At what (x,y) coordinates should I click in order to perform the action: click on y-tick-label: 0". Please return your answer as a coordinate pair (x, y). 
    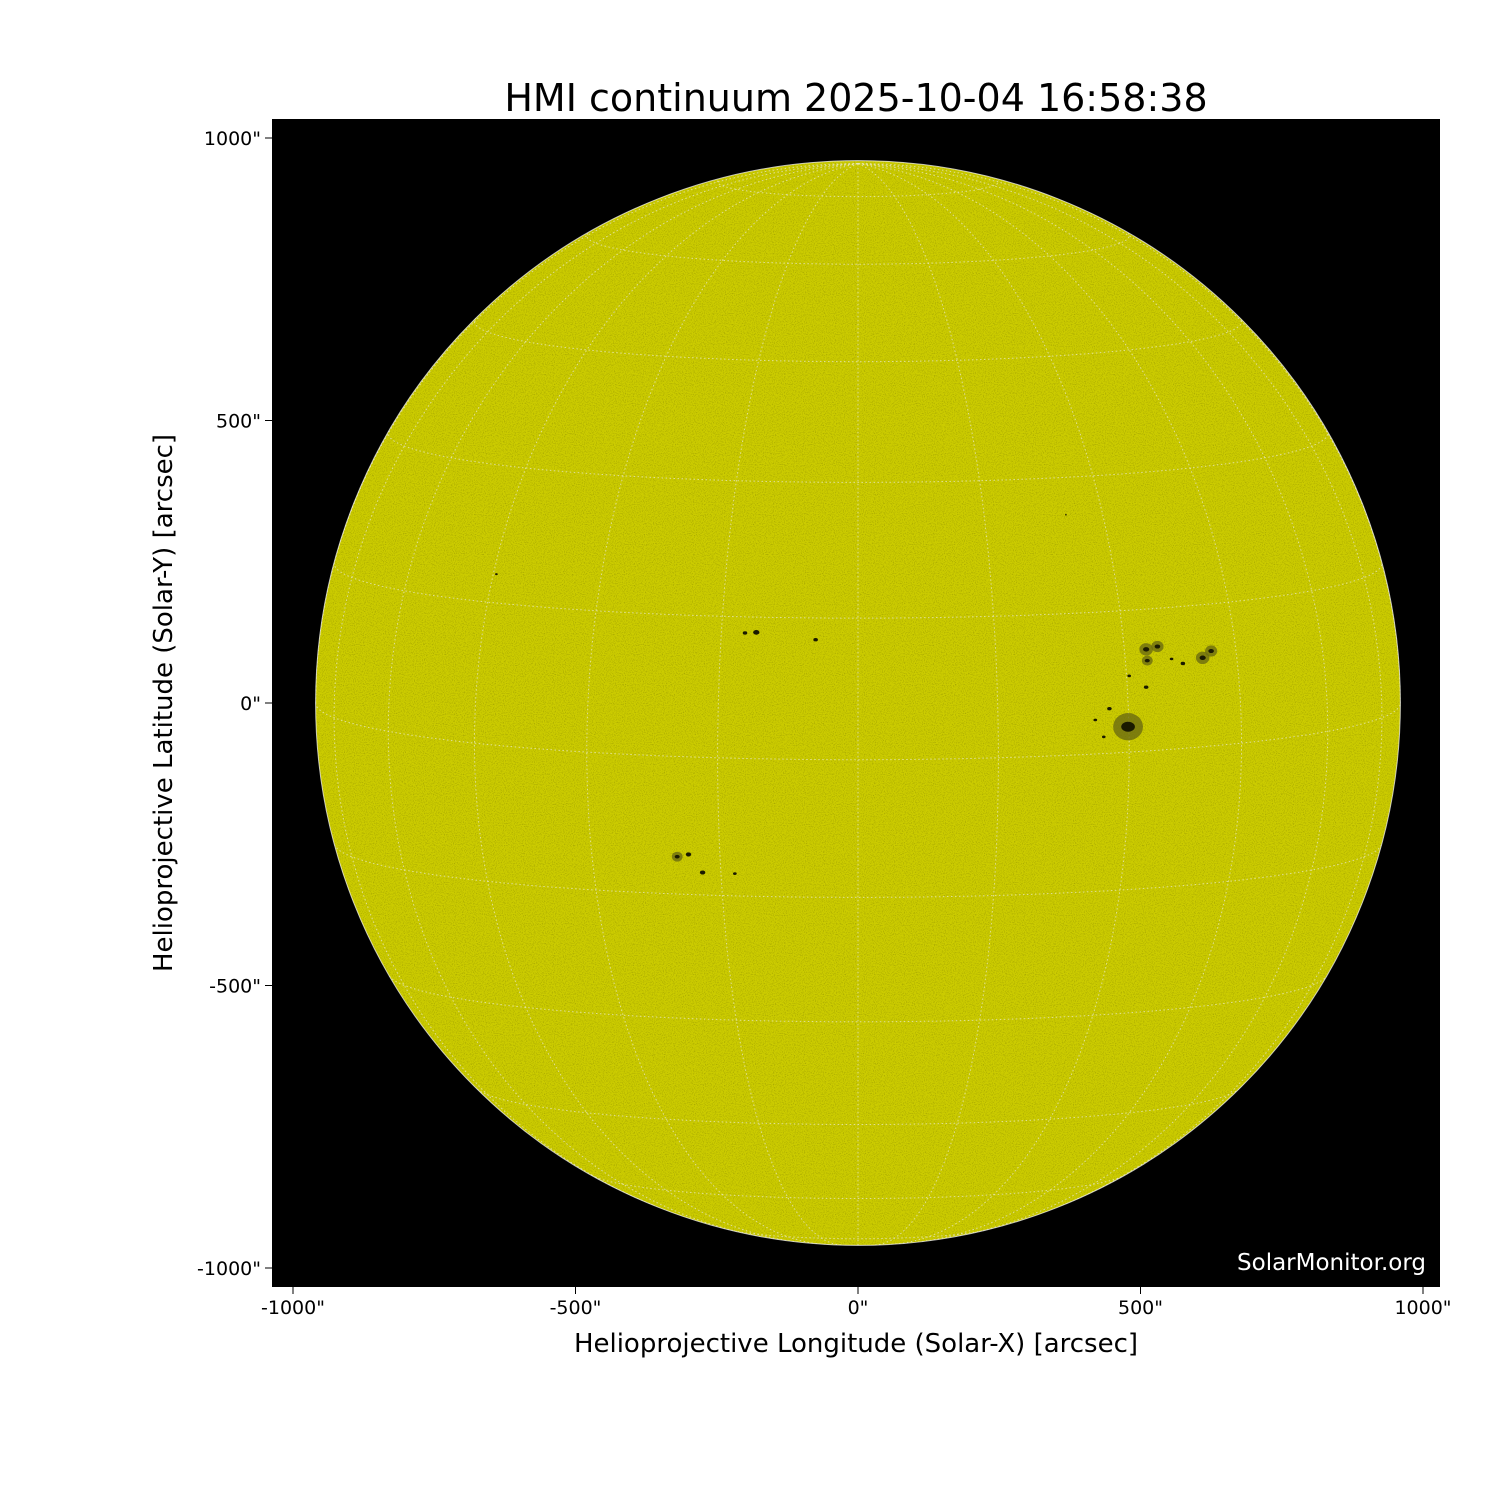
    Looking at the image, I should click on (250, 704).